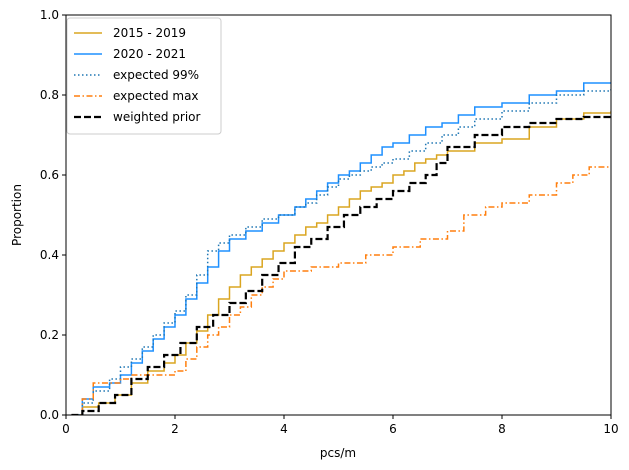  What do you see at coordinates (284, 429) in the screenshot?
I see `x-tick-label: 4` at bounding box center [284, 429].